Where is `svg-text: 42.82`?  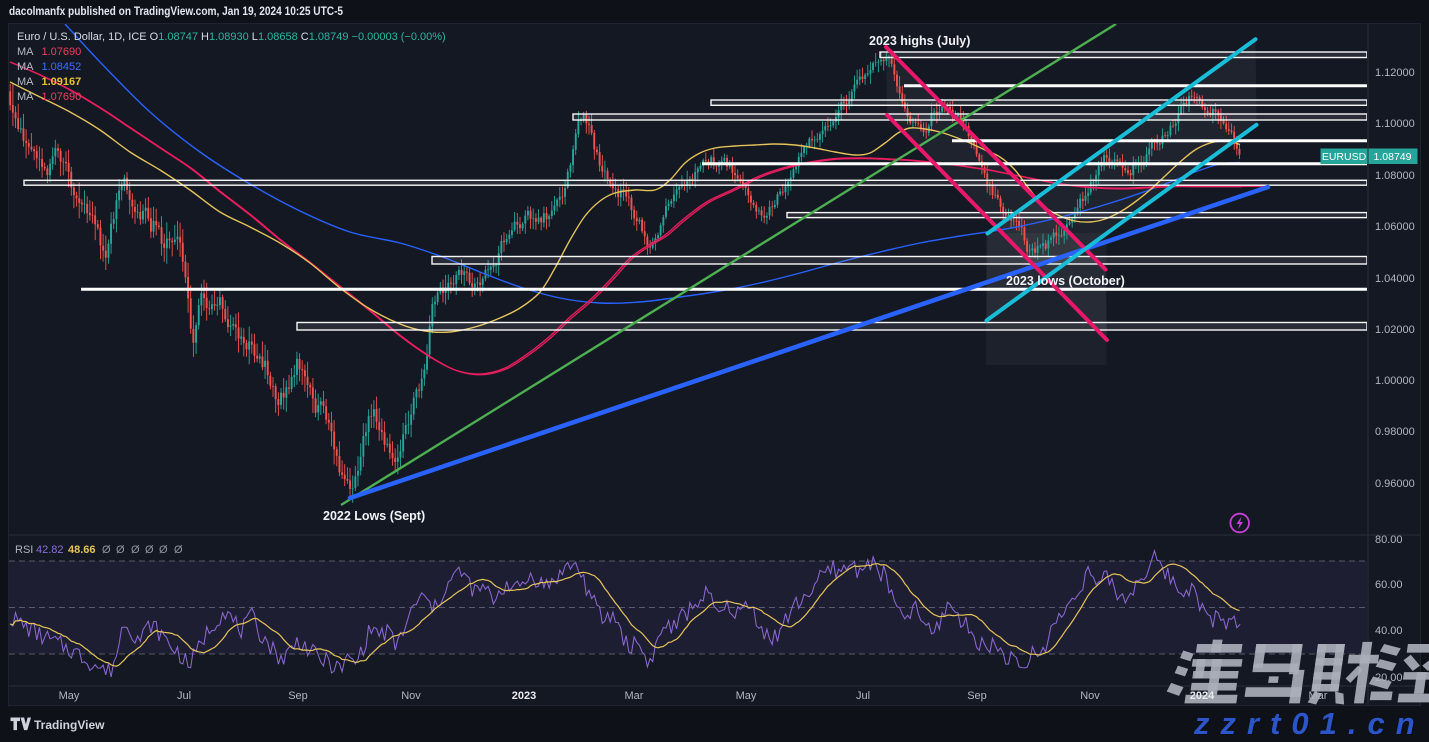
svg-text: 42.82 is located at coordinates (50, 550).